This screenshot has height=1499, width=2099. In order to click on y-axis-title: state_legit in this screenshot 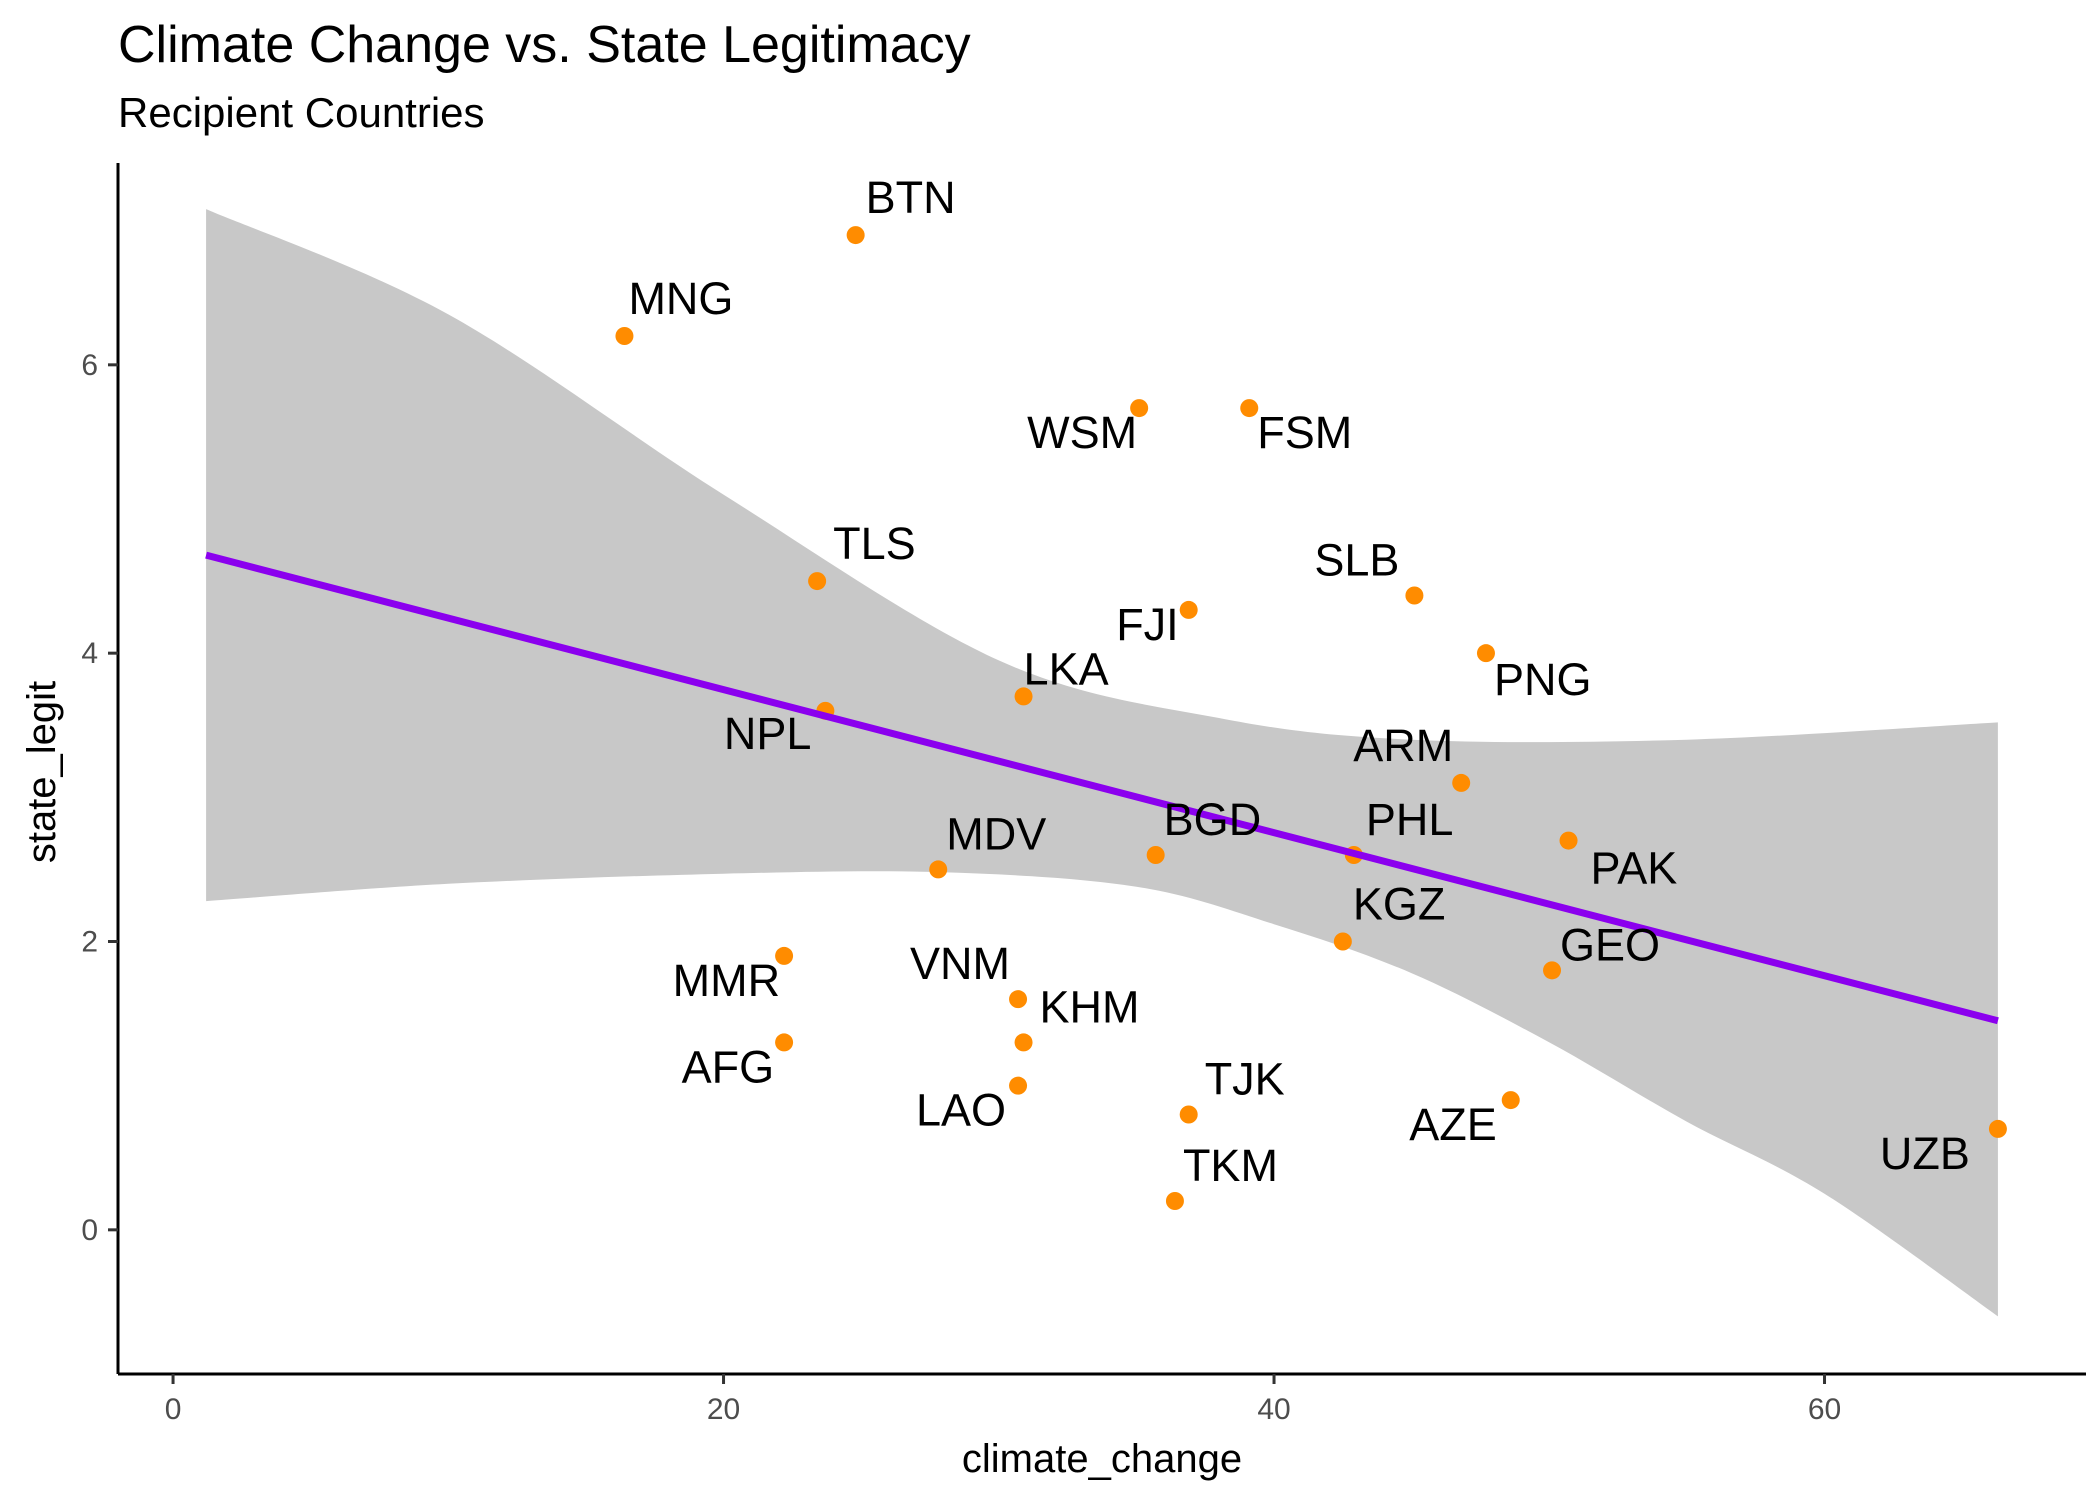, I will do `click(42, 772)`.